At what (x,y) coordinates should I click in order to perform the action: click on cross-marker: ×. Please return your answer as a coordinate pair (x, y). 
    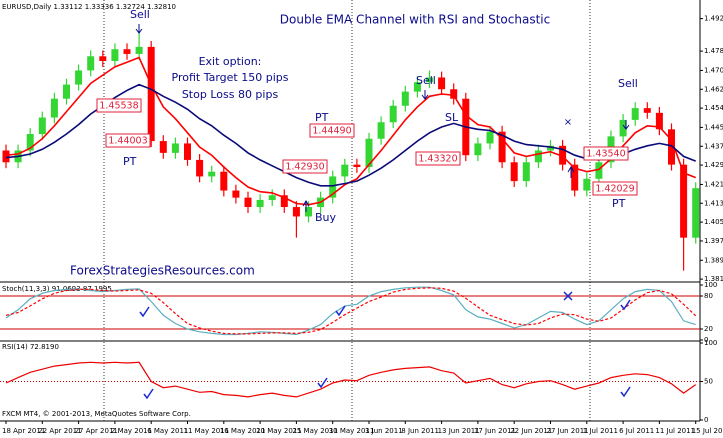
    Looking at the image, I should click on (568, 122).